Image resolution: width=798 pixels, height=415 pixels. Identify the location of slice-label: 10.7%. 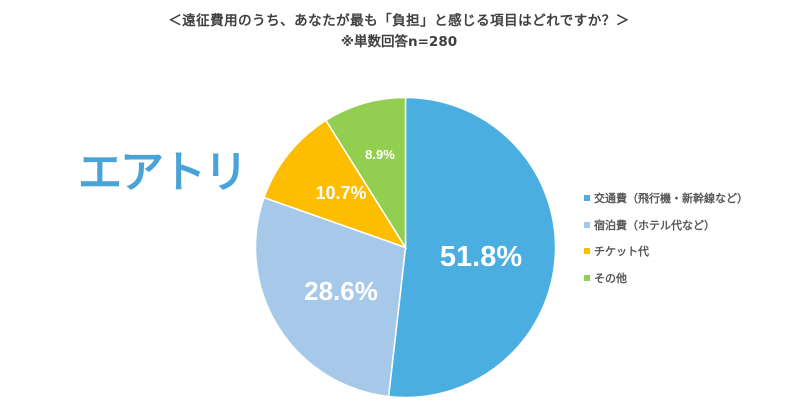
(340, 193).